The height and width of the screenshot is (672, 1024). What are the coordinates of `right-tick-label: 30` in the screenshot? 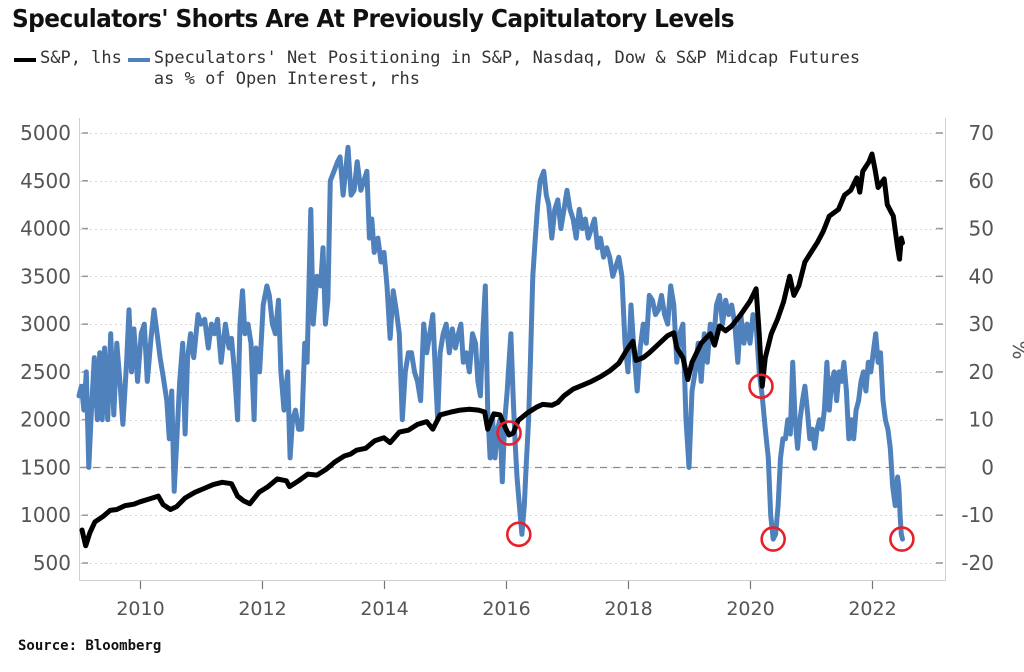 It's located at (981, 324).